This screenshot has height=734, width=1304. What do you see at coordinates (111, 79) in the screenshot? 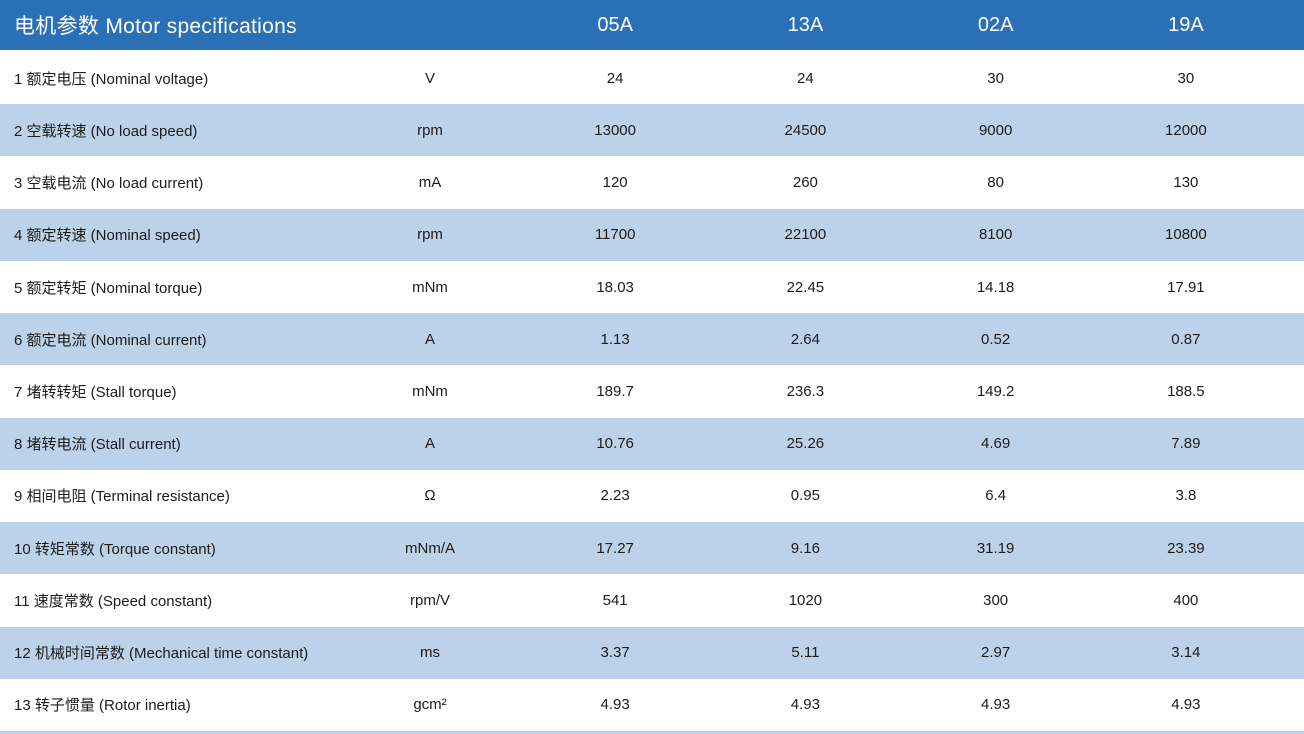
I see `param-label: 1 额定电压 (Nominal voltage)` at bounding box center [111, 79].